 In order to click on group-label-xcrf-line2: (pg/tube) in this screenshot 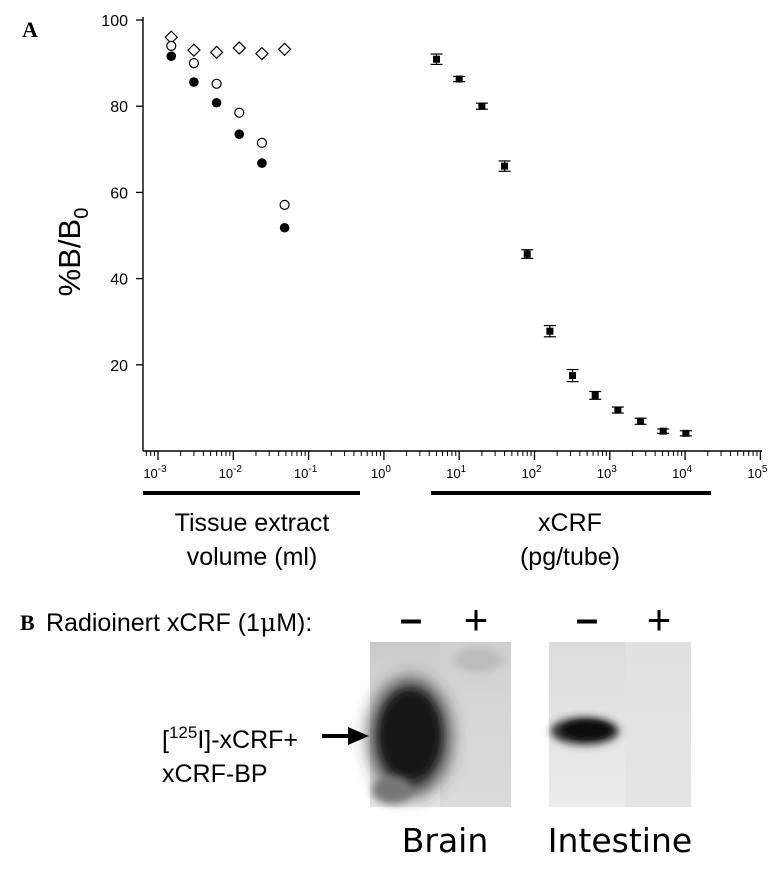, I will do `click(570, 557)`.